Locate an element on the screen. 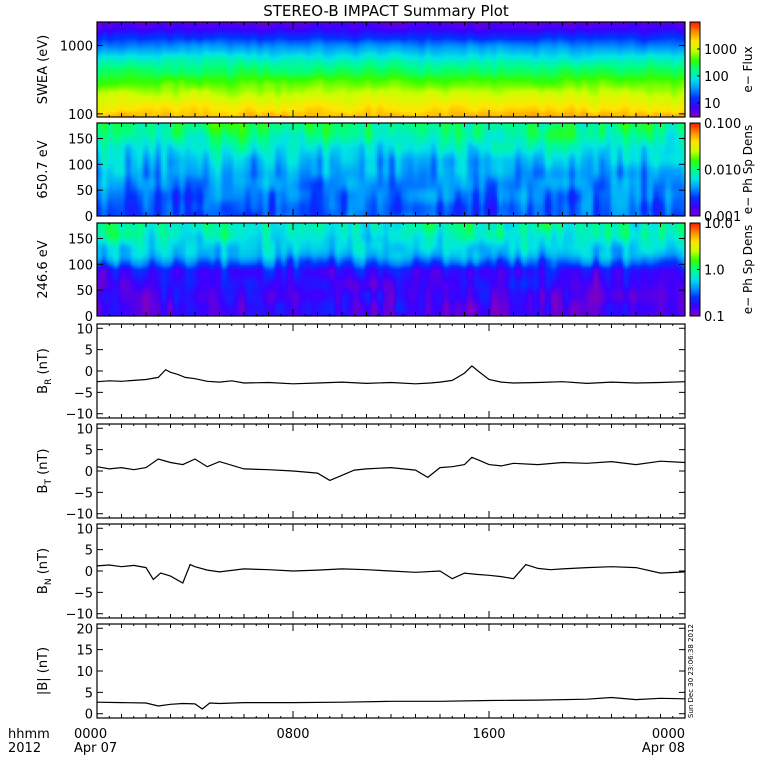 The height and width of the screenshot is (780, 780). panel-bn: −10 −5 0 5 10 BN (nT) is located at coordinates (361, 572).